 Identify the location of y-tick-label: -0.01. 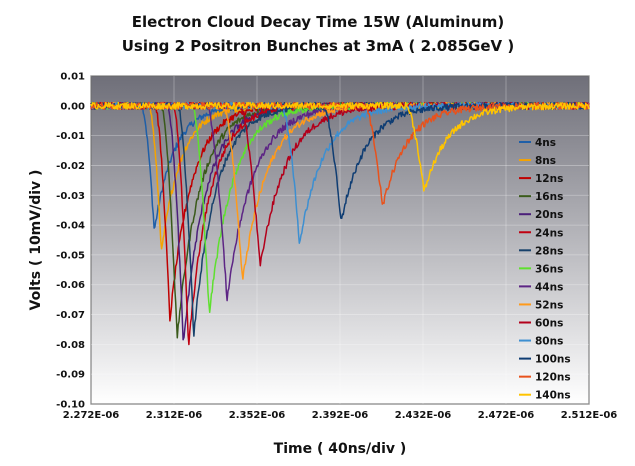
(70, 136).